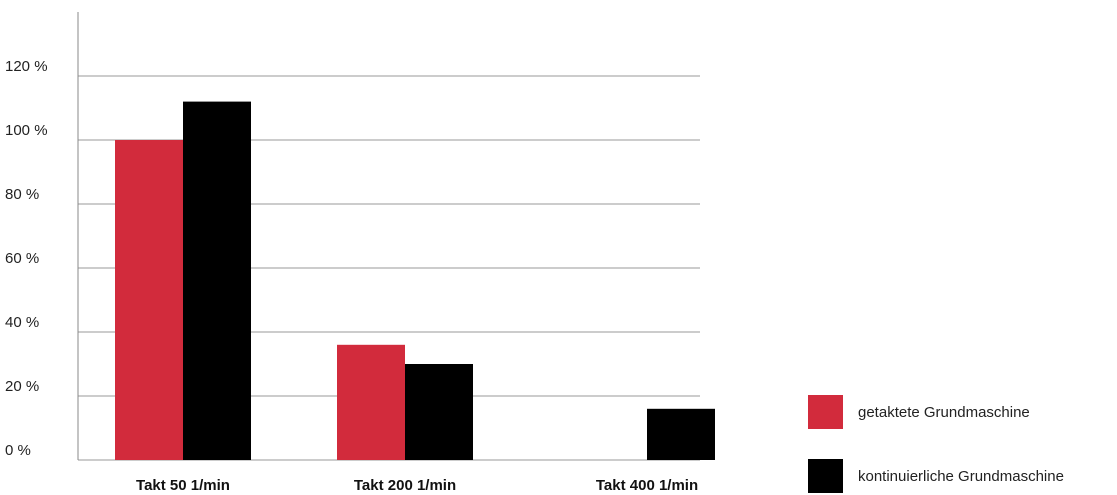  What do you see at coordinates (26, 130) in the screenshot?
I see `y-tick-label: 100 %` at bounding box center [26, 130].